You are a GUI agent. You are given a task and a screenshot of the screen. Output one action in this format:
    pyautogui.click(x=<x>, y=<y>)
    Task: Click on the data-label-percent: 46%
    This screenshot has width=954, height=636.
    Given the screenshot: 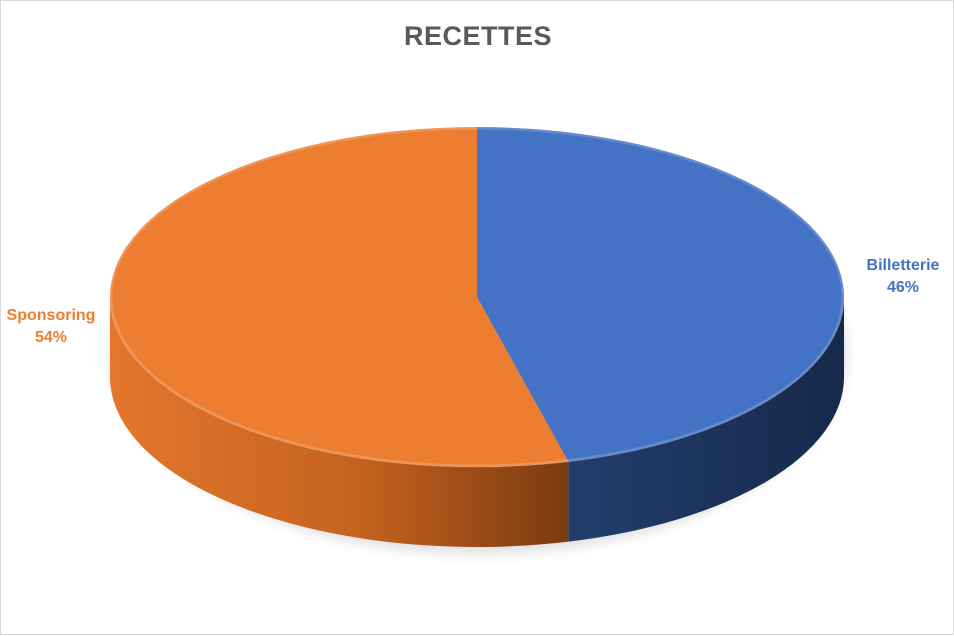 What is the action you would take?
    pyautogui.click(x=903, y=287)
    